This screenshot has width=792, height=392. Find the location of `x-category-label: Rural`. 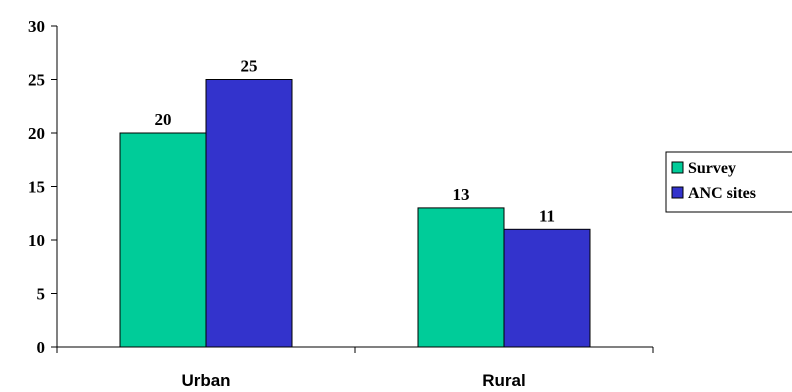

x-category-label: Rural is located at coordinates (503, 380).